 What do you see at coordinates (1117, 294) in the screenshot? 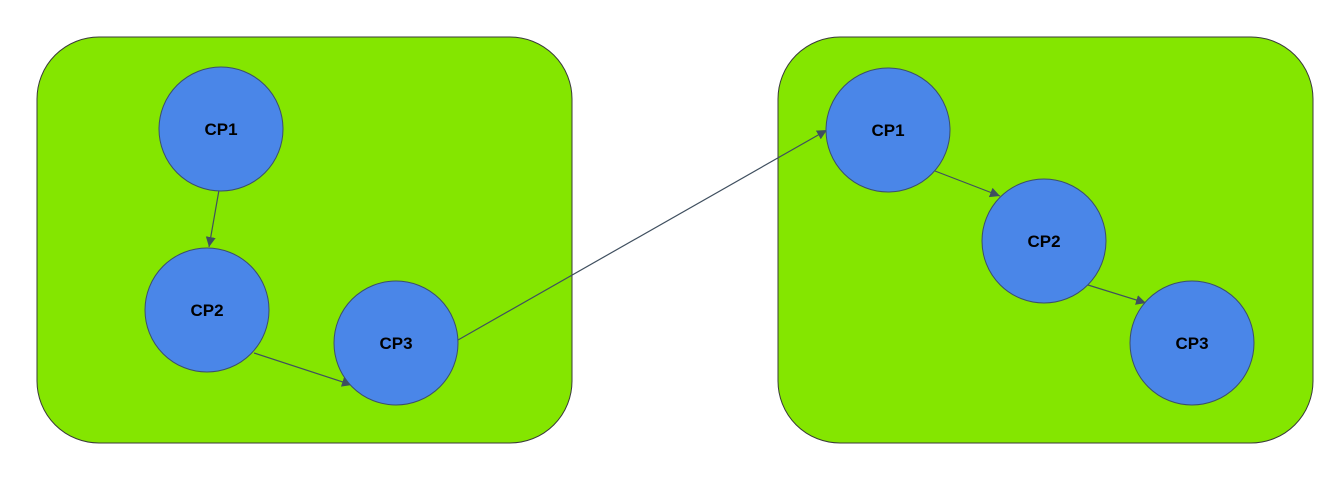
I see `edge-group-2-cp2-to-cp3` at bounding box center [1117, 294].